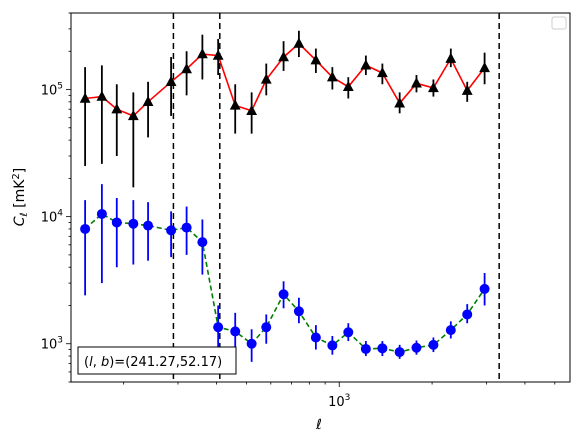  Describe the element at coordinates (165, 362) in the screenshot. I see `annotation-suffix: )=(241.27,52.17)` at that location.